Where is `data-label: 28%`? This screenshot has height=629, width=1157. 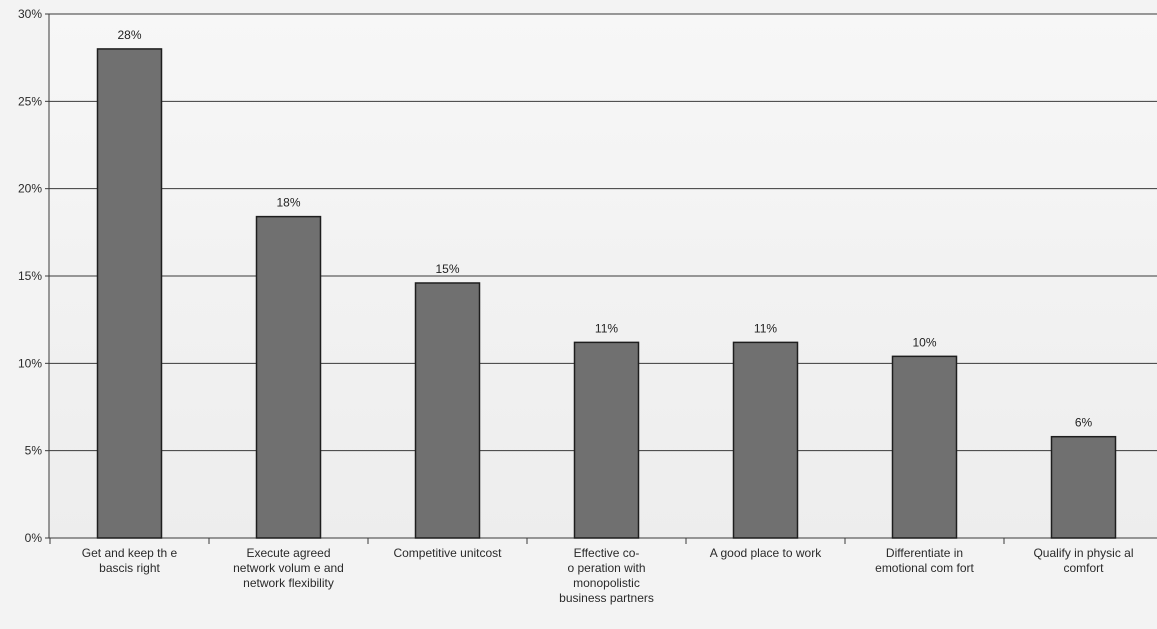
data-label: 28% is located at coordinates (129, 35).